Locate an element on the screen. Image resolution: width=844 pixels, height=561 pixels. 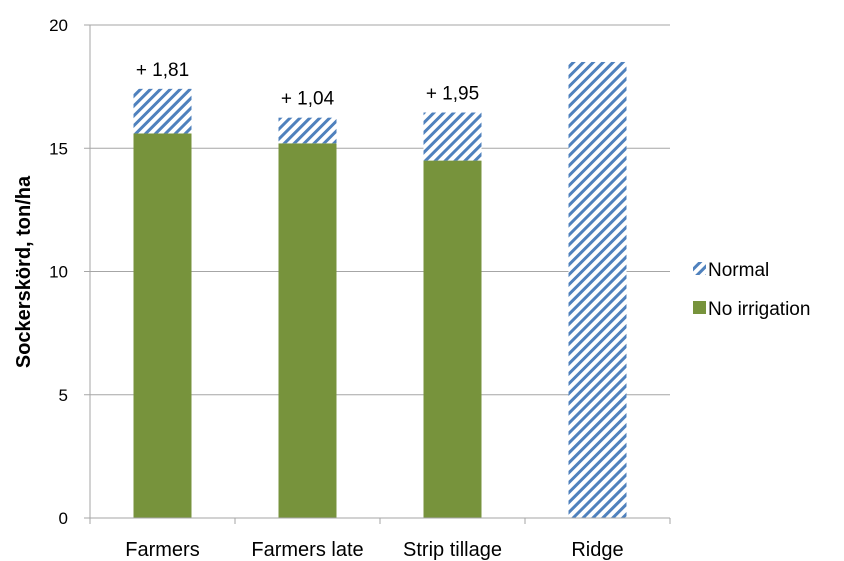
data-label: + 1,04 is located at coordinates (308, 99).